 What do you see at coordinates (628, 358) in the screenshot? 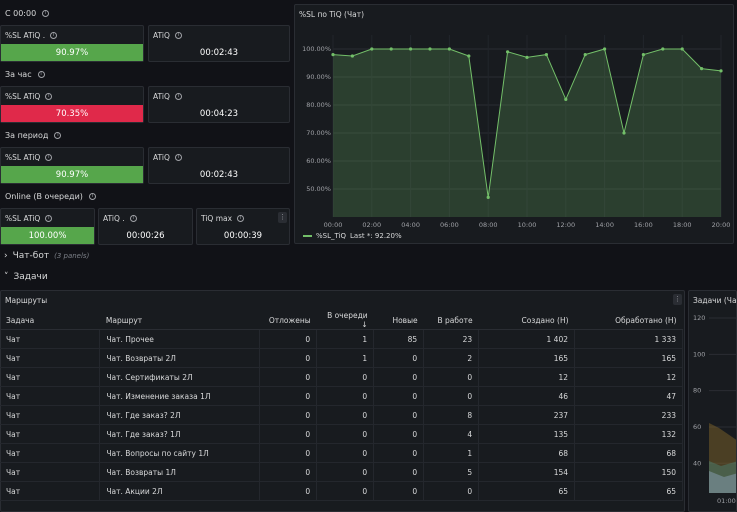
I see `table-cell: 165` at bounding box center [628, 358].